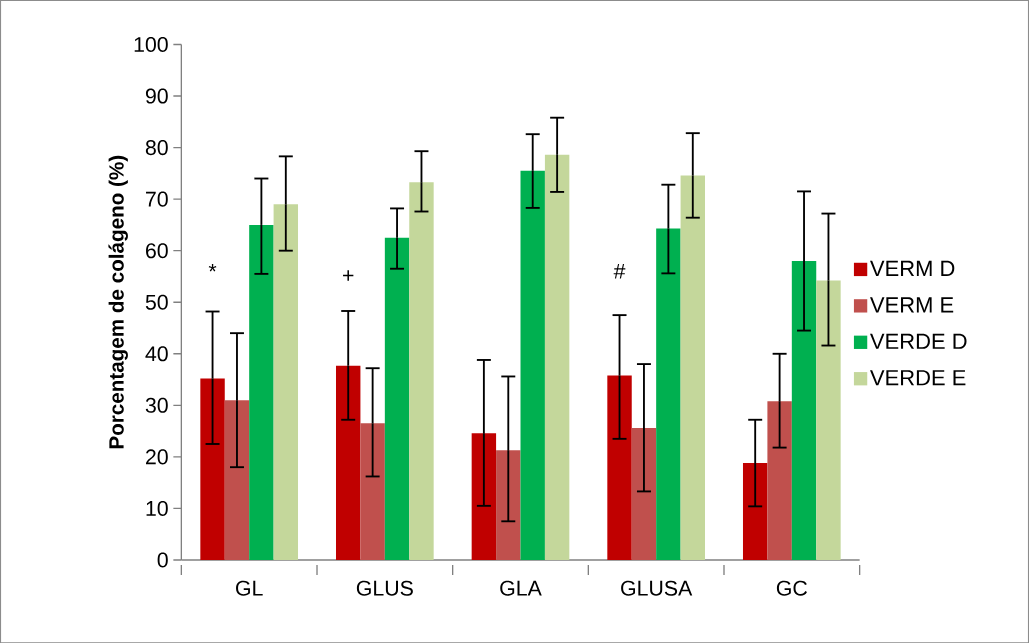 The width and height of the screenshot is (1029, 643). Describe the element at coordinates (912, 268) in the screenshot. I see `legend-label: VERM D` at that location.